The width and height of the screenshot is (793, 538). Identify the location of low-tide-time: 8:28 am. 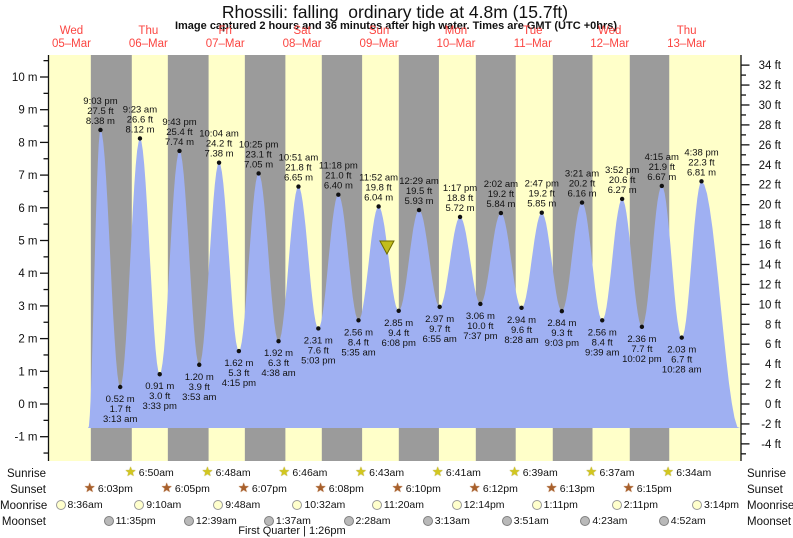
(521, 340).